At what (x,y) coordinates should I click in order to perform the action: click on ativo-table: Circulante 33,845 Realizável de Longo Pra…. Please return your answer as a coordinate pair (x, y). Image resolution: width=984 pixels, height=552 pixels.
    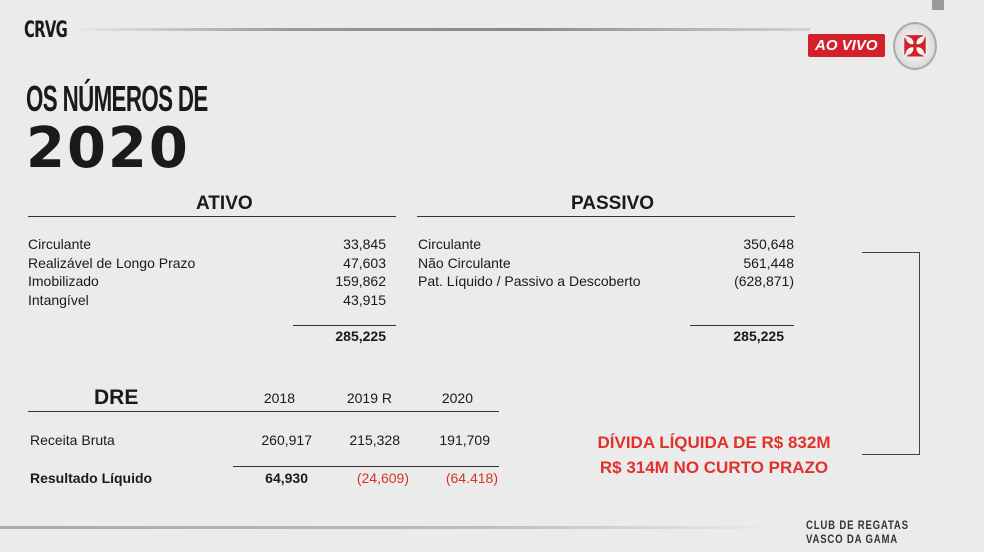
    Looking at the image, I should click on (207, 273).